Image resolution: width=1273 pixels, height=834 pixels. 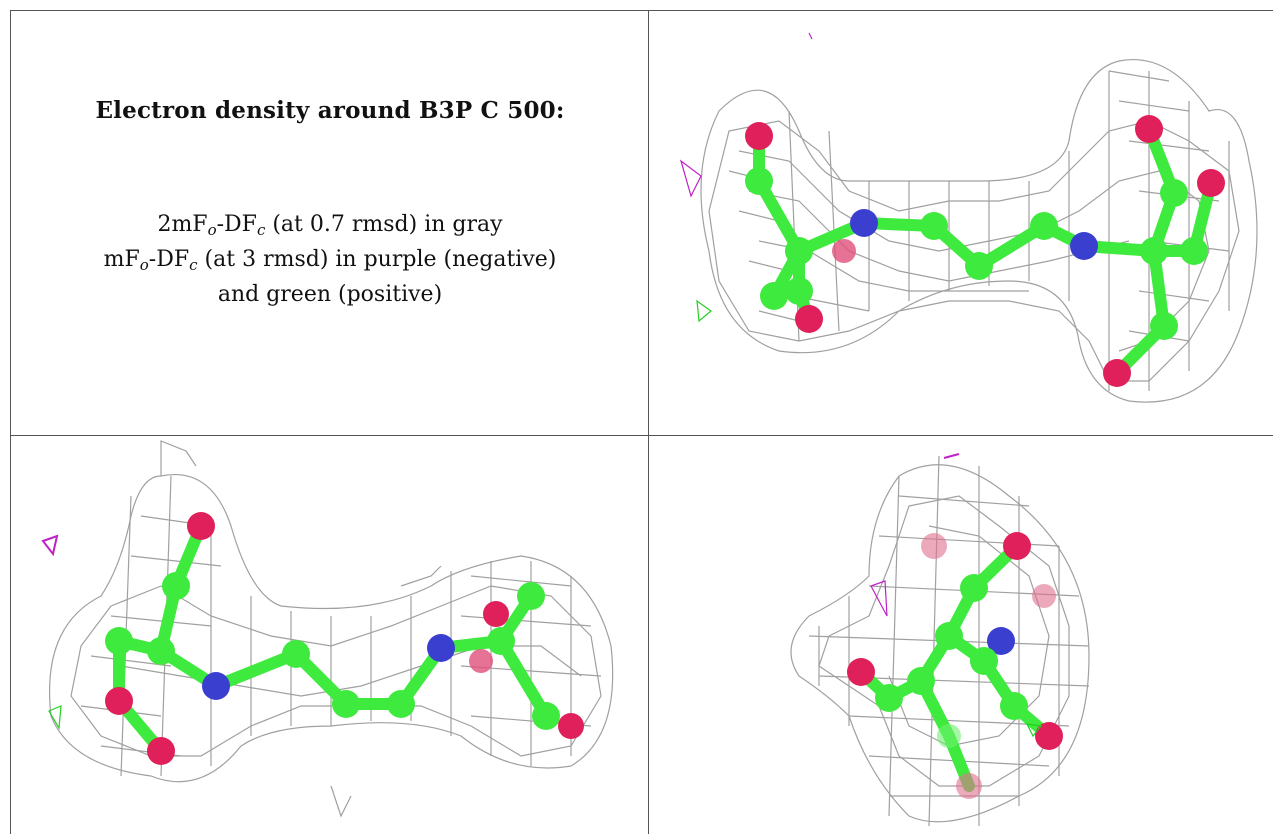 I want to click on left-border, so click(x=10, y=422).